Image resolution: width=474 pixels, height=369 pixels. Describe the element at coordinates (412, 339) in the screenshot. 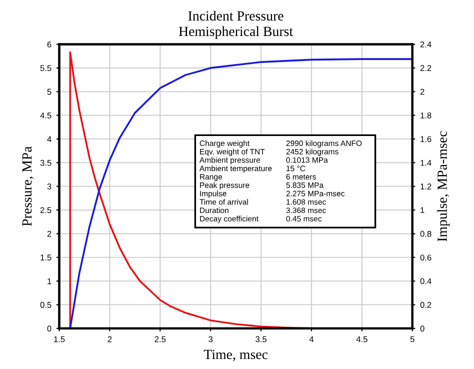

I see `x-tick-label: 5` at that location.